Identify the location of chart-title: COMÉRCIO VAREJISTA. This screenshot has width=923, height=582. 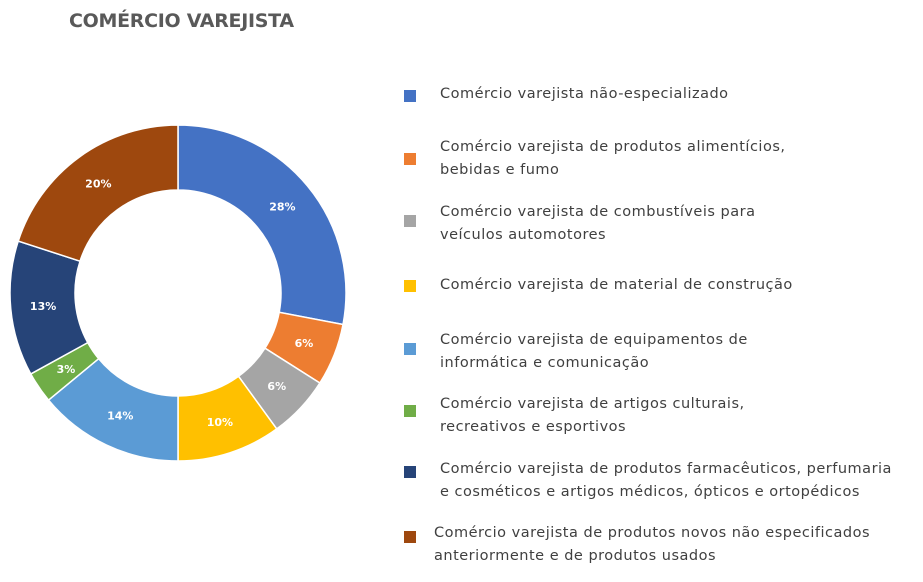
(181, 21).